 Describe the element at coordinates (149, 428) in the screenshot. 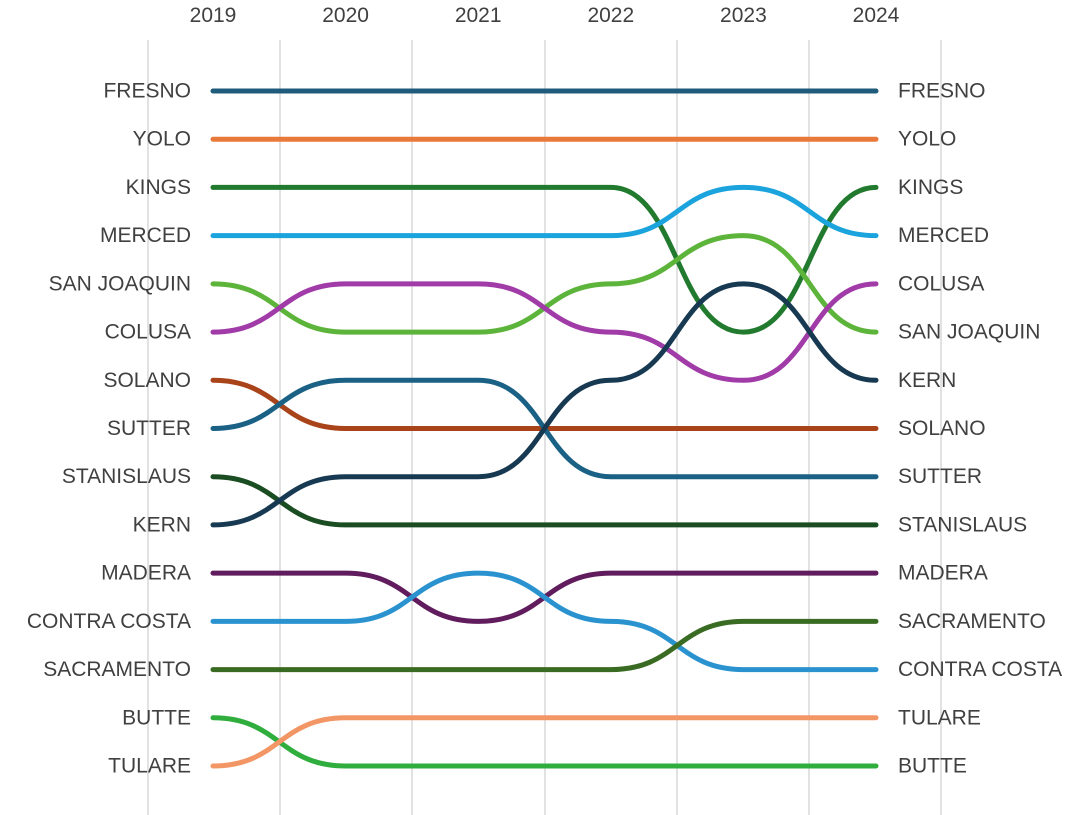

I see `left-rank-label: SUTTER` at that location.